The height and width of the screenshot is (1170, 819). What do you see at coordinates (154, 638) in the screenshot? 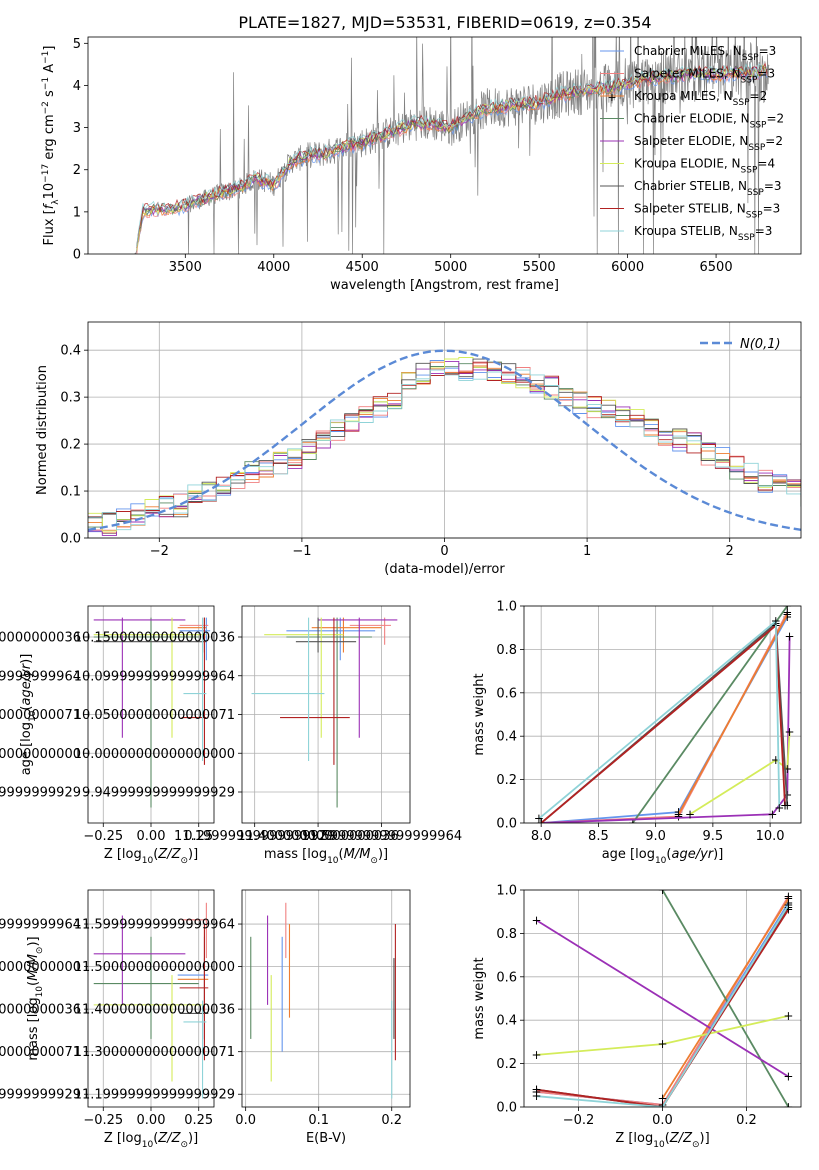
I see `y-tick-label: 10.15000000000000036` at bounding box center [154, 638].